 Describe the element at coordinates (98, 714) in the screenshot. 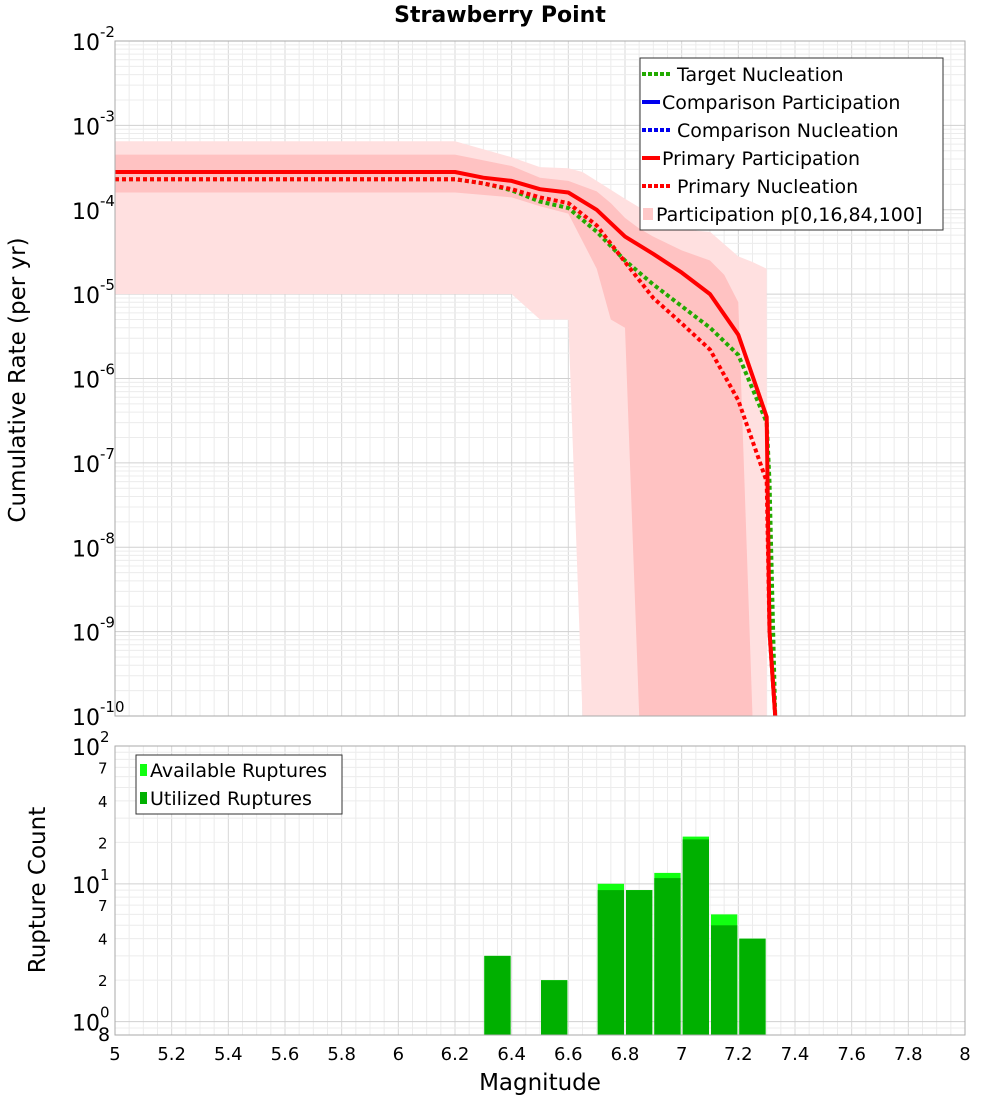

I see `rate-y-tick-label: 10⁻¹⁰` at that location.